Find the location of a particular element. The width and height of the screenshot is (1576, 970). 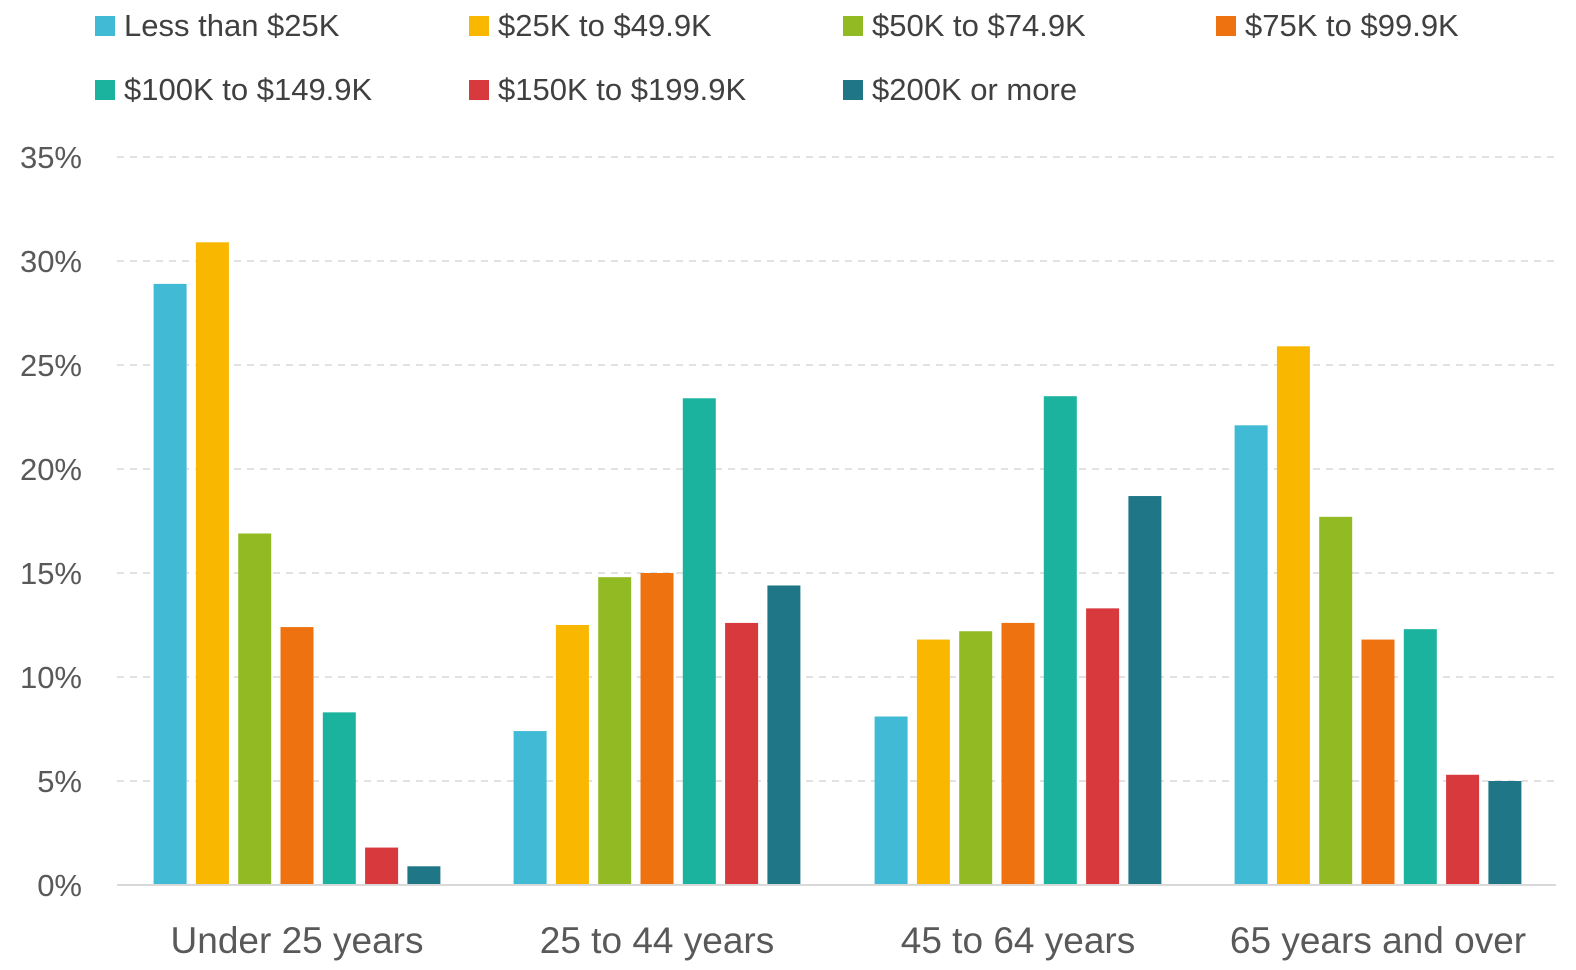

legend-item: $100K to $149.9K is located at coordinates (233, 90).